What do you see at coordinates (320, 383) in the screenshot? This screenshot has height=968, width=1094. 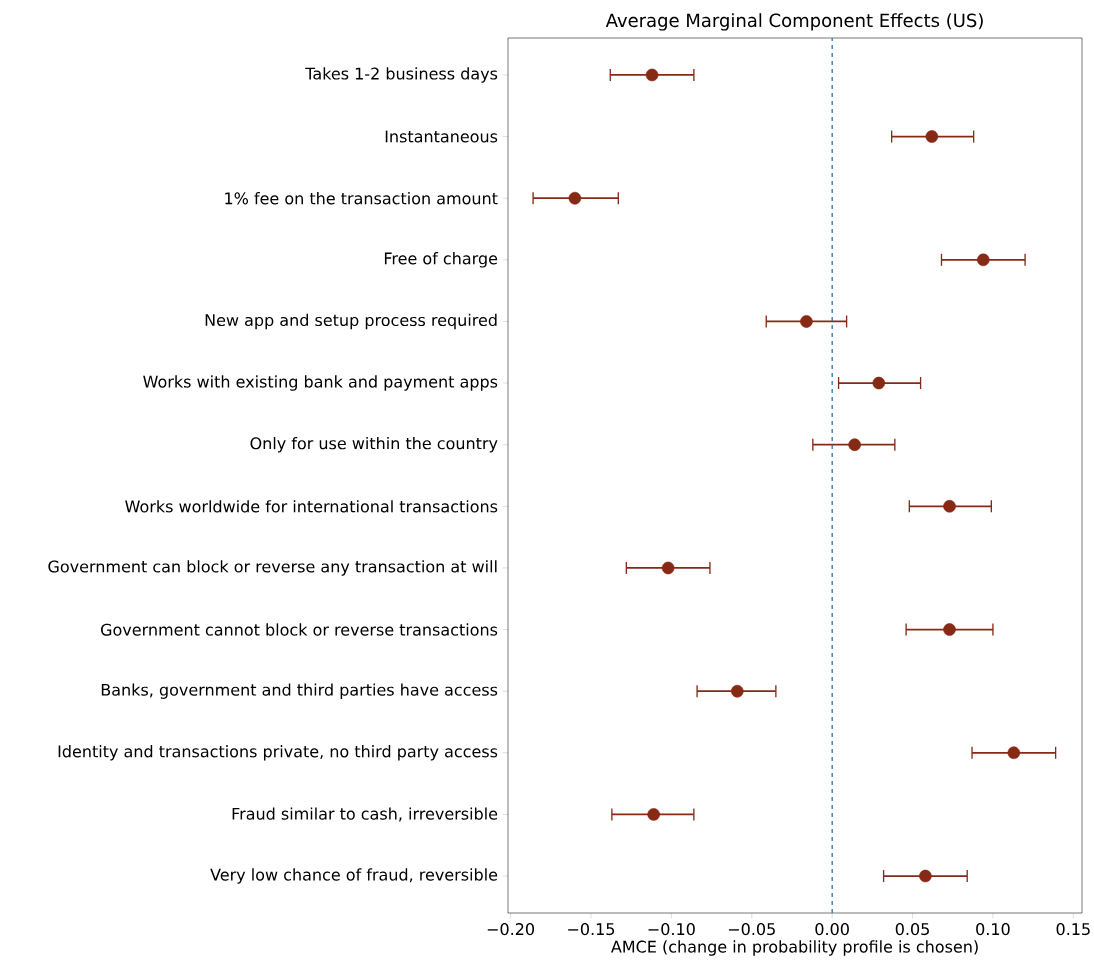 I see `y-tick-label: Works with existing bank and payment apps` at bounding box center [320, 383].